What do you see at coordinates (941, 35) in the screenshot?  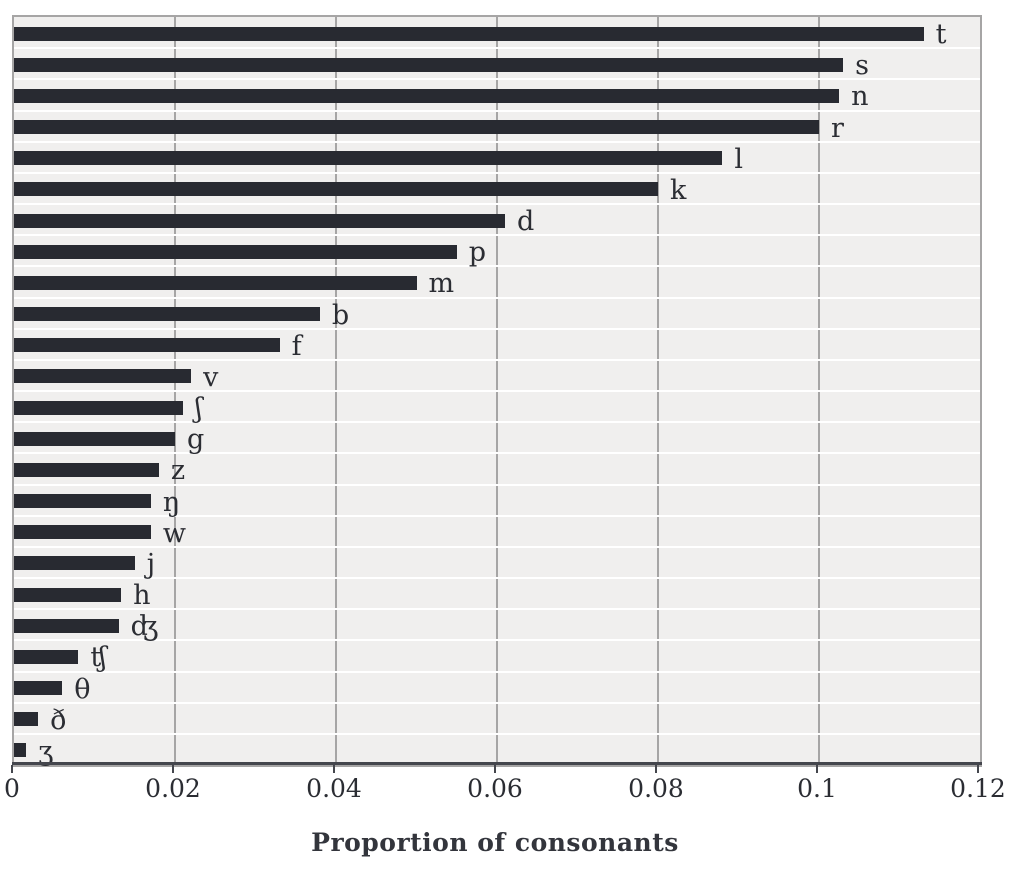 I see `bar-label-t: t` at bounding box center [941, 35].